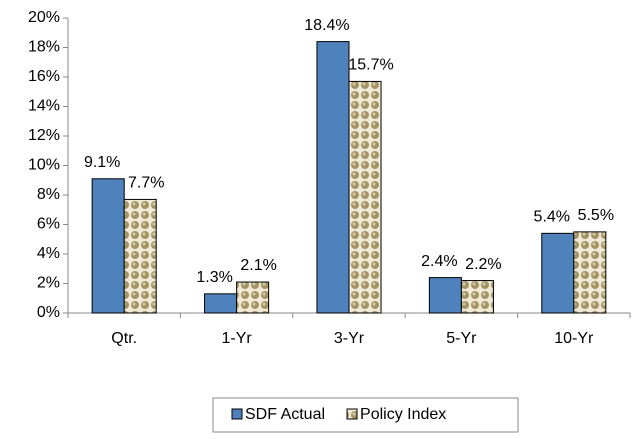 Image resolution: width=641 pixels, height=439 pixels. Describe the element at coordinates (44, 47) in the screenshot. I see `y-tick-label: 18%` at that location.